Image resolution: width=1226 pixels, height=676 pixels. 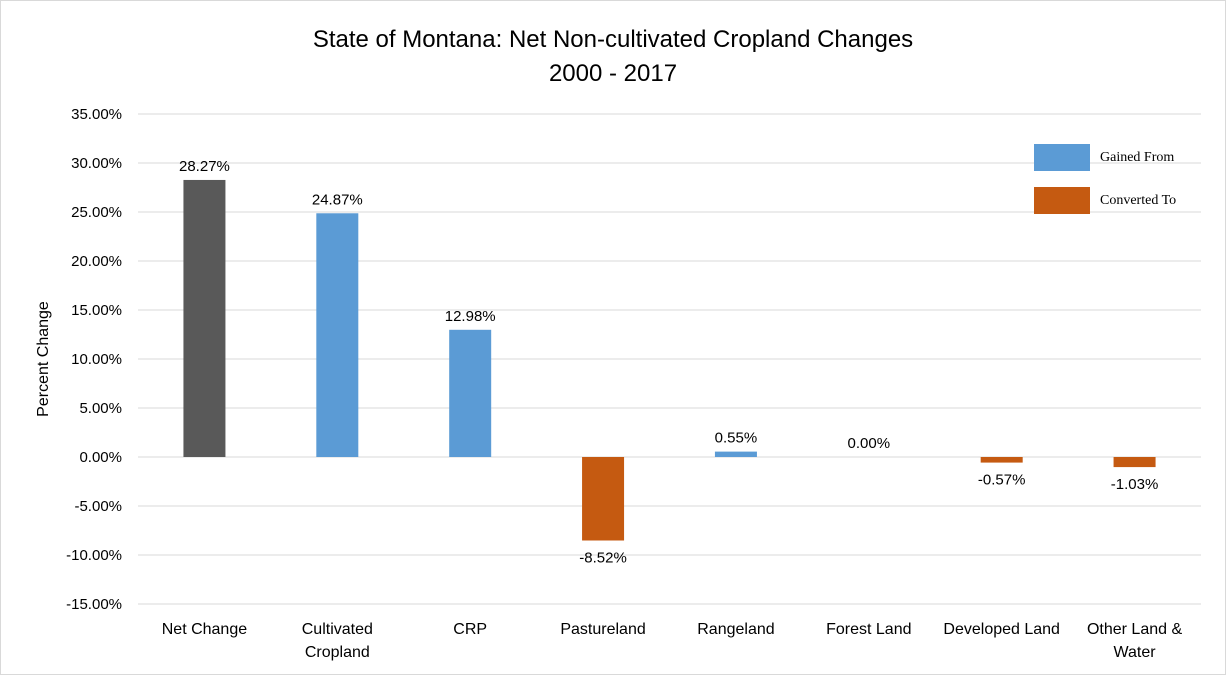 I want to click on legend-label: Converted To, so click(x=1138, y=200).